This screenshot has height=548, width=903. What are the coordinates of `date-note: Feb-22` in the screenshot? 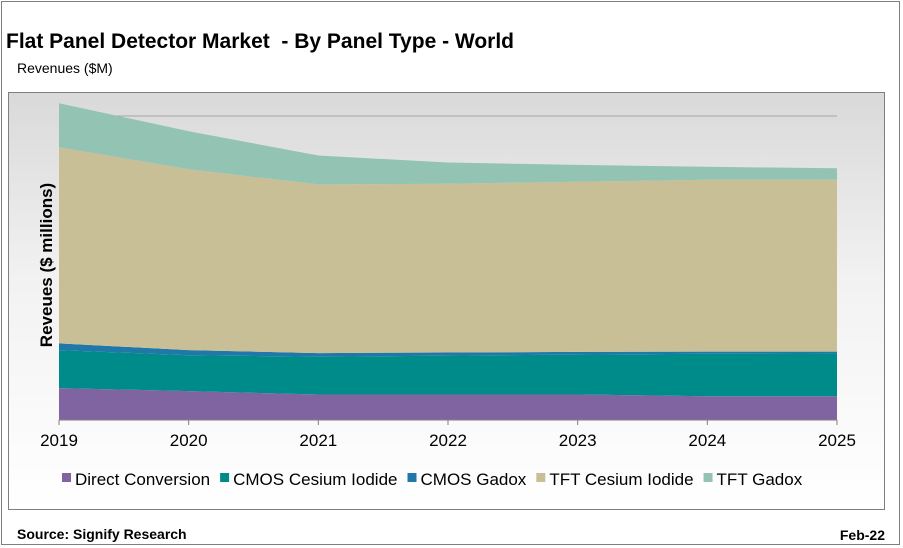 It's located at (862, 535).